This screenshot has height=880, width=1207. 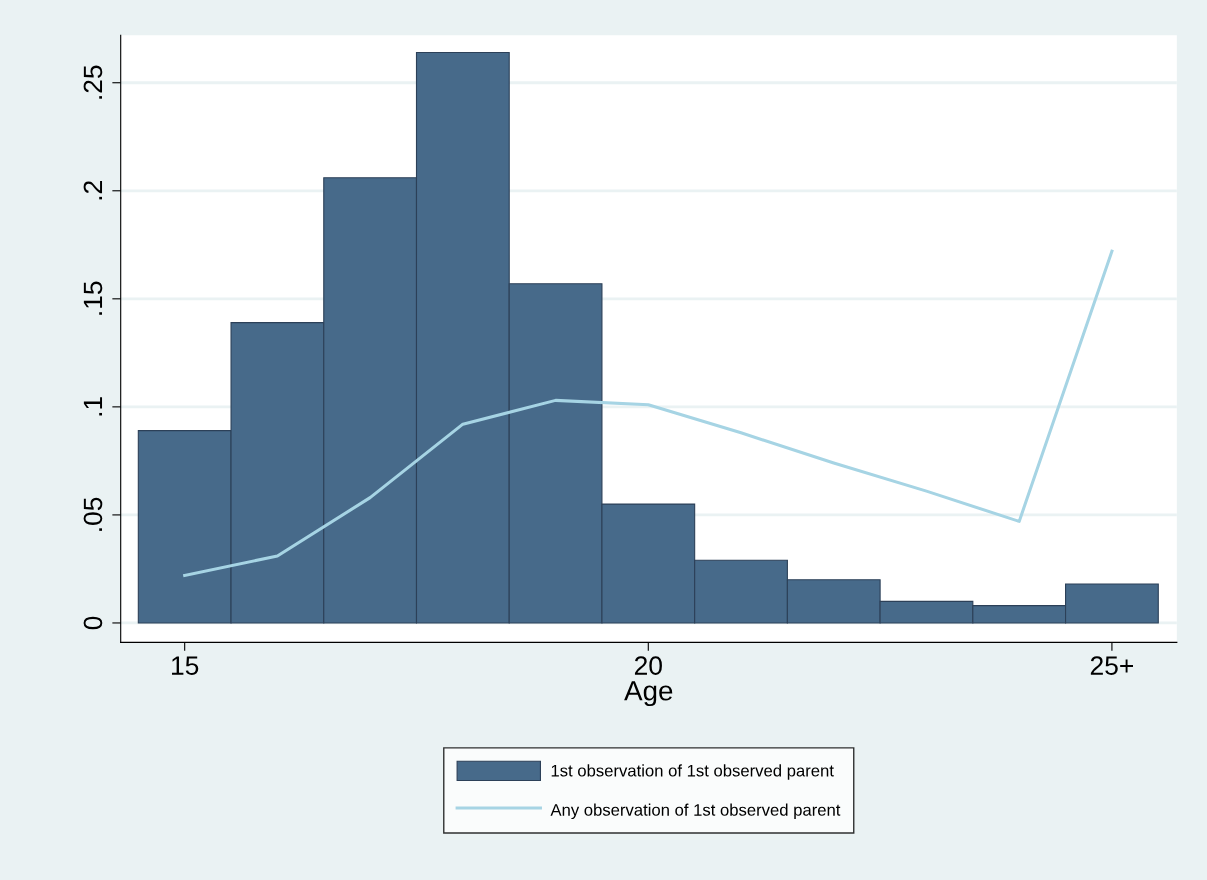 I want to click on x-axis-title: Age, so click(x=648, y=694).